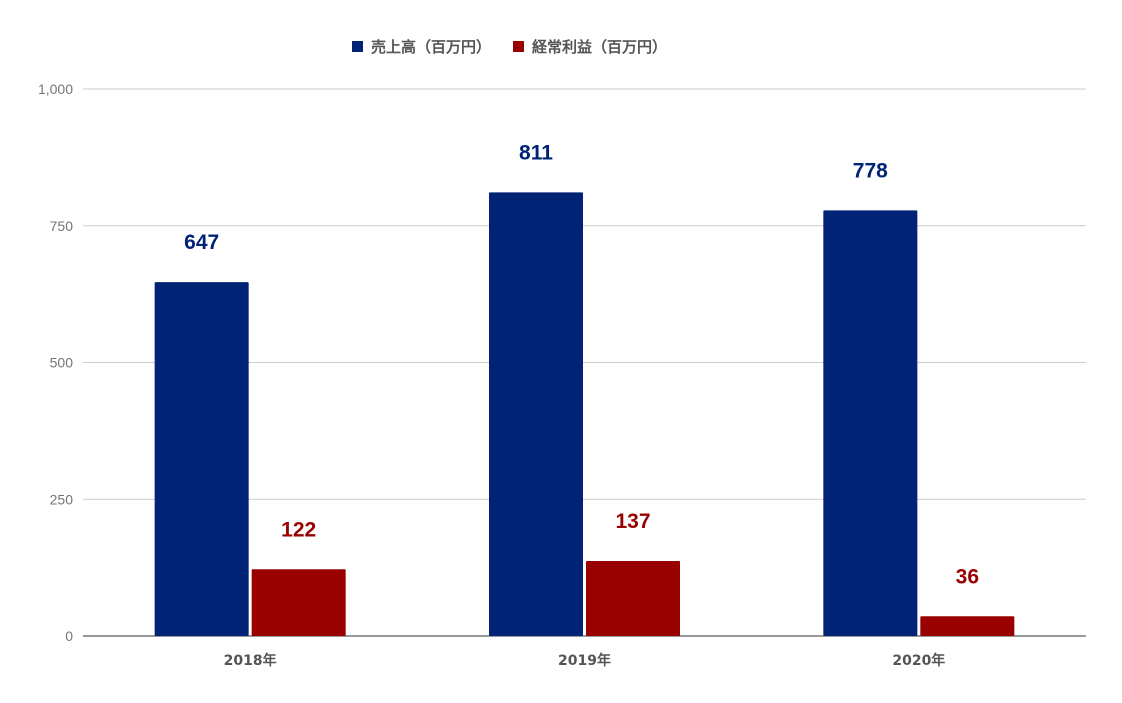 The image size is (1122, 703). What do you see at coordinates (201, 242) in the screenshot?
I see `data-label: 647` at bounding box center [201, 242].